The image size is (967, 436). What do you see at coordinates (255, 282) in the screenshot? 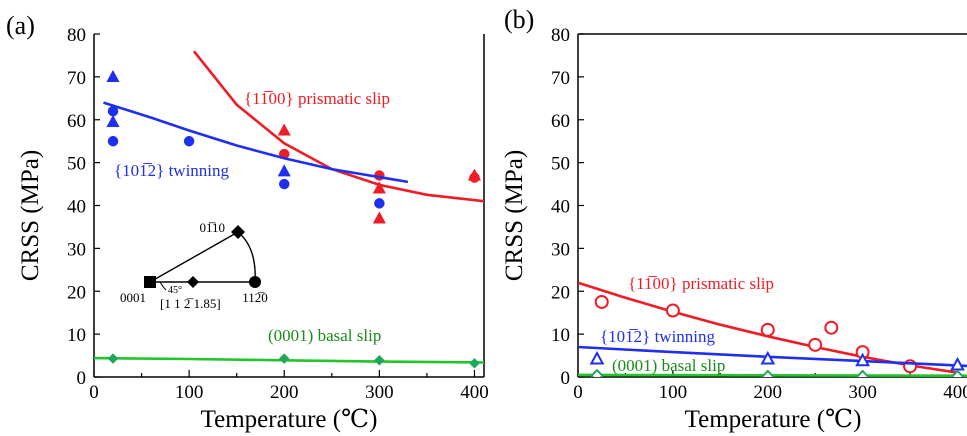
I see `inset-circle-marker` at bounding box center [255, 282].